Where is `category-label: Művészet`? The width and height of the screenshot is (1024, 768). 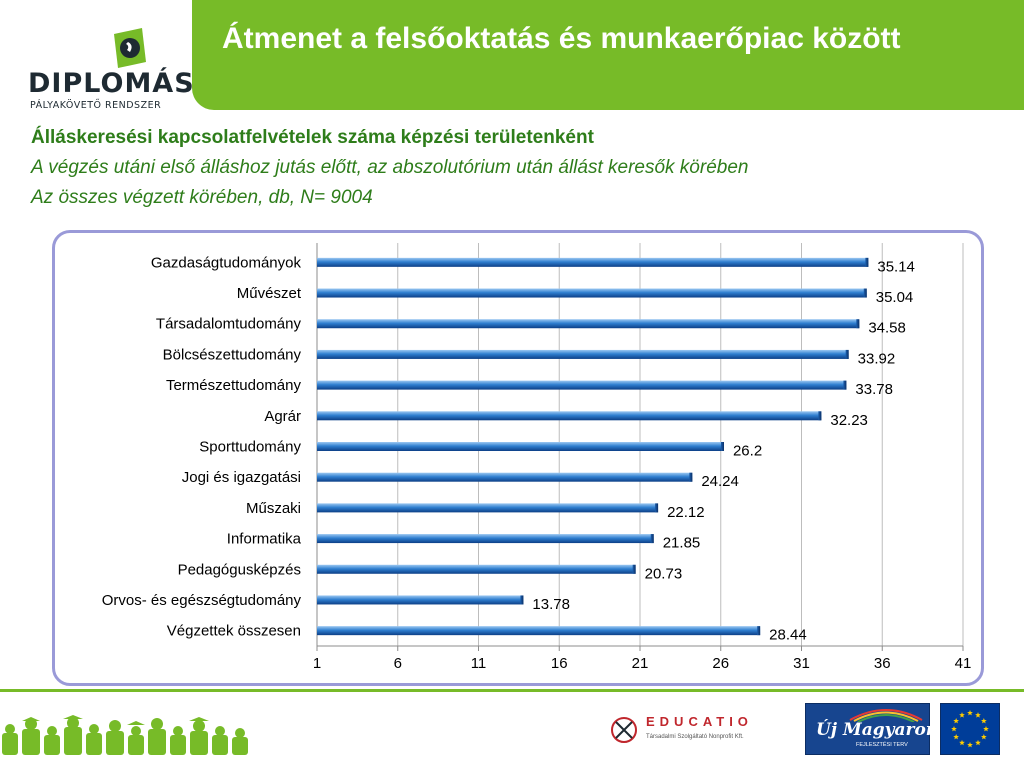 category-label: Művészet is located at coordinates (269, 293).